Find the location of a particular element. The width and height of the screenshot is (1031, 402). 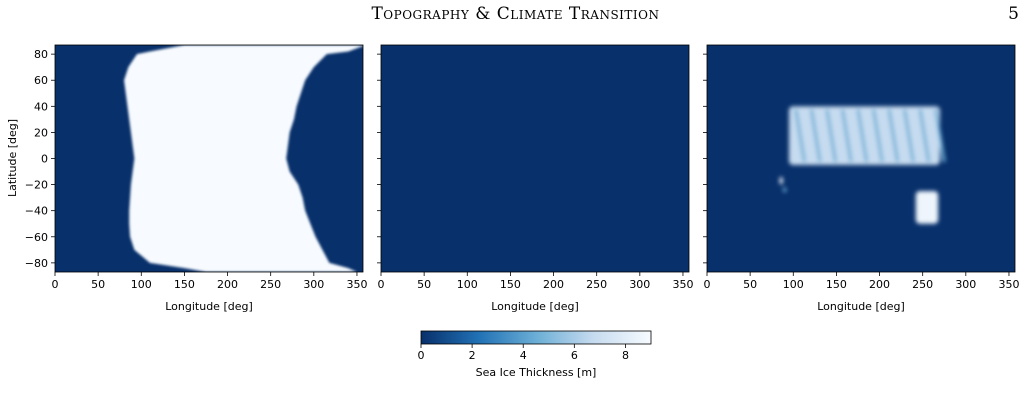

y-tick-label: 60 is located at coordinates (41, 80).